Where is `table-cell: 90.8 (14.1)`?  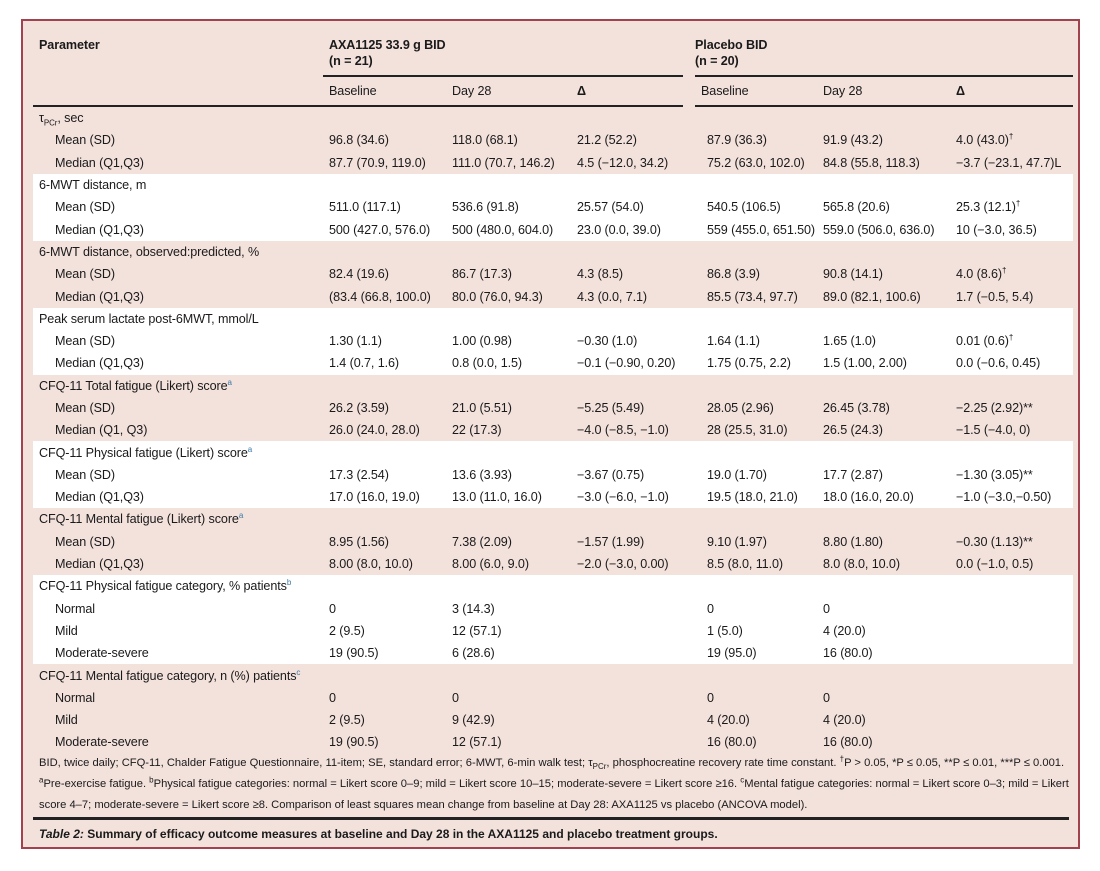 table-cell: 90.8 (14.1) is located at coordinates (853, 274).